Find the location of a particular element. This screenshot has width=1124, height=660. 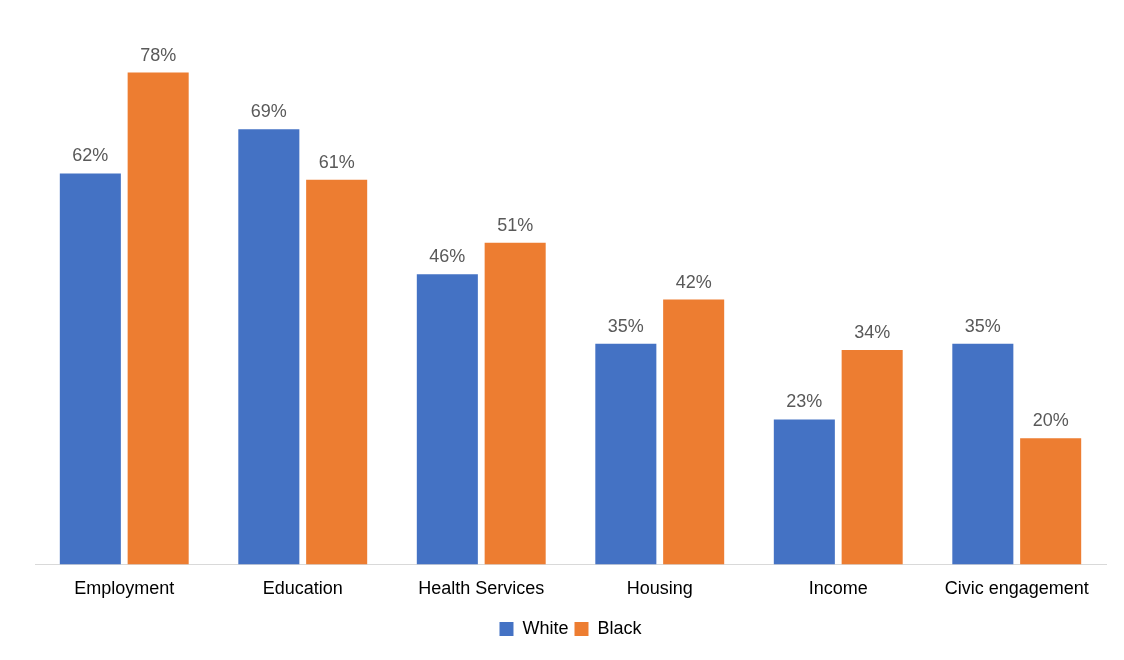

data-label: 69% is located at coordinates (268, 111).